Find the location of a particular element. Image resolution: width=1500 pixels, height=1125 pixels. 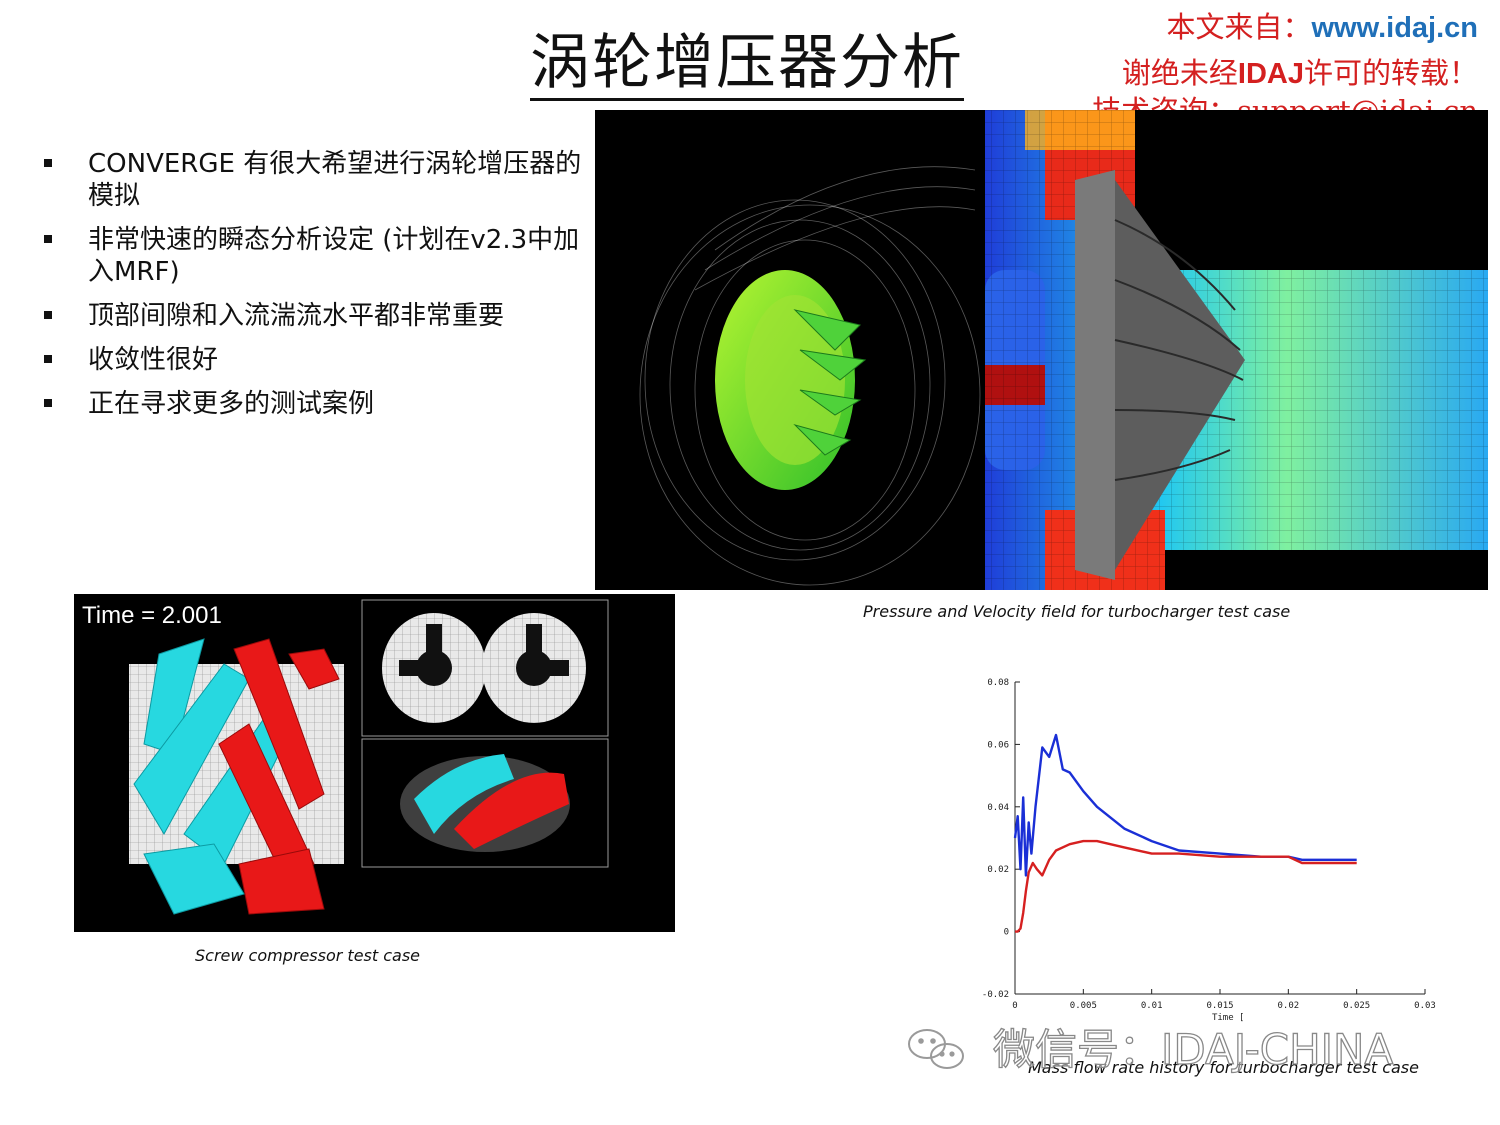

x-tick-label: 0.025 is located at coordinates (1356, 1006).